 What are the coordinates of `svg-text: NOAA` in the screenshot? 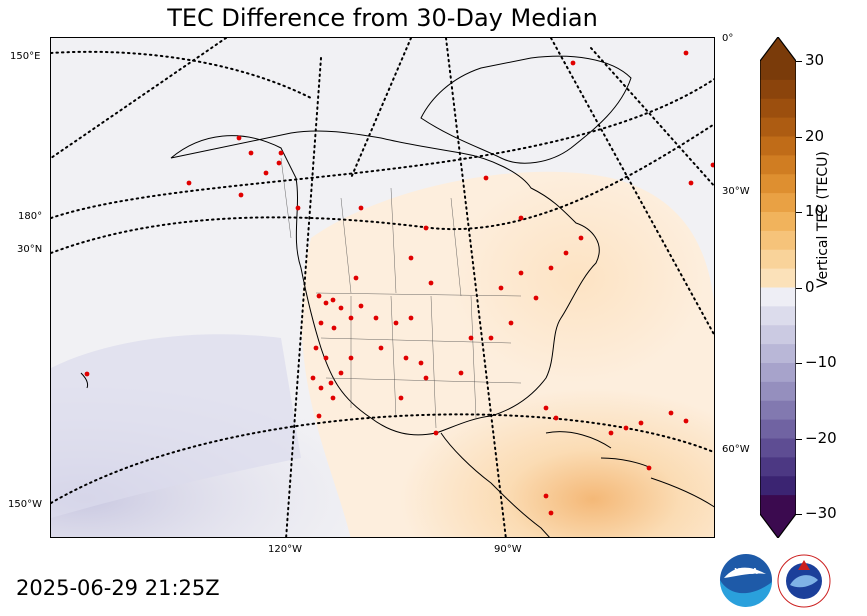 It's located at (746, 571).